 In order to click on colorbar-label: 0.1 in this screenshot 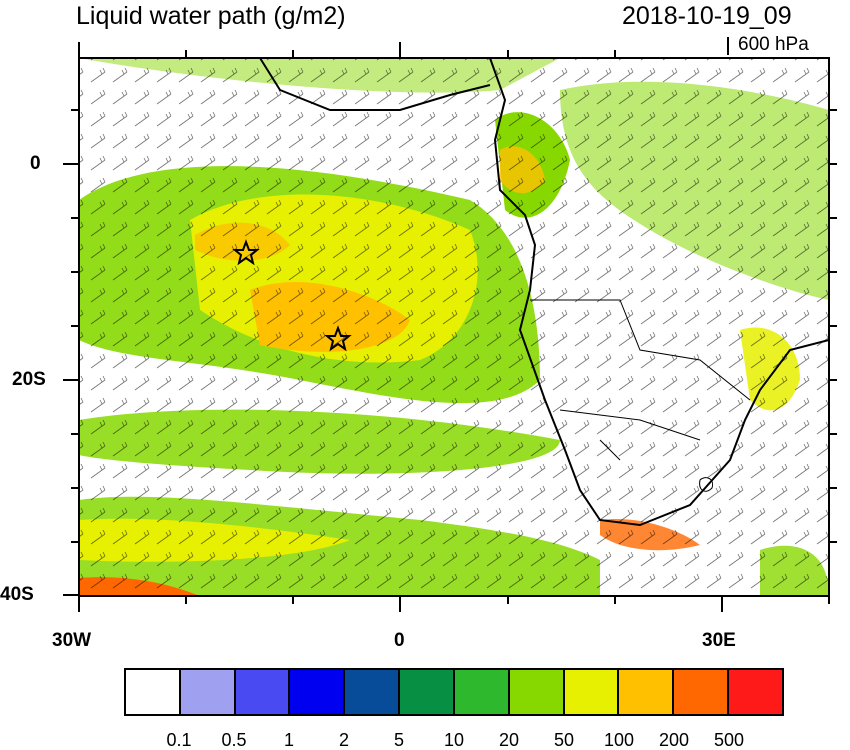, I will do `click(179, 740)`.